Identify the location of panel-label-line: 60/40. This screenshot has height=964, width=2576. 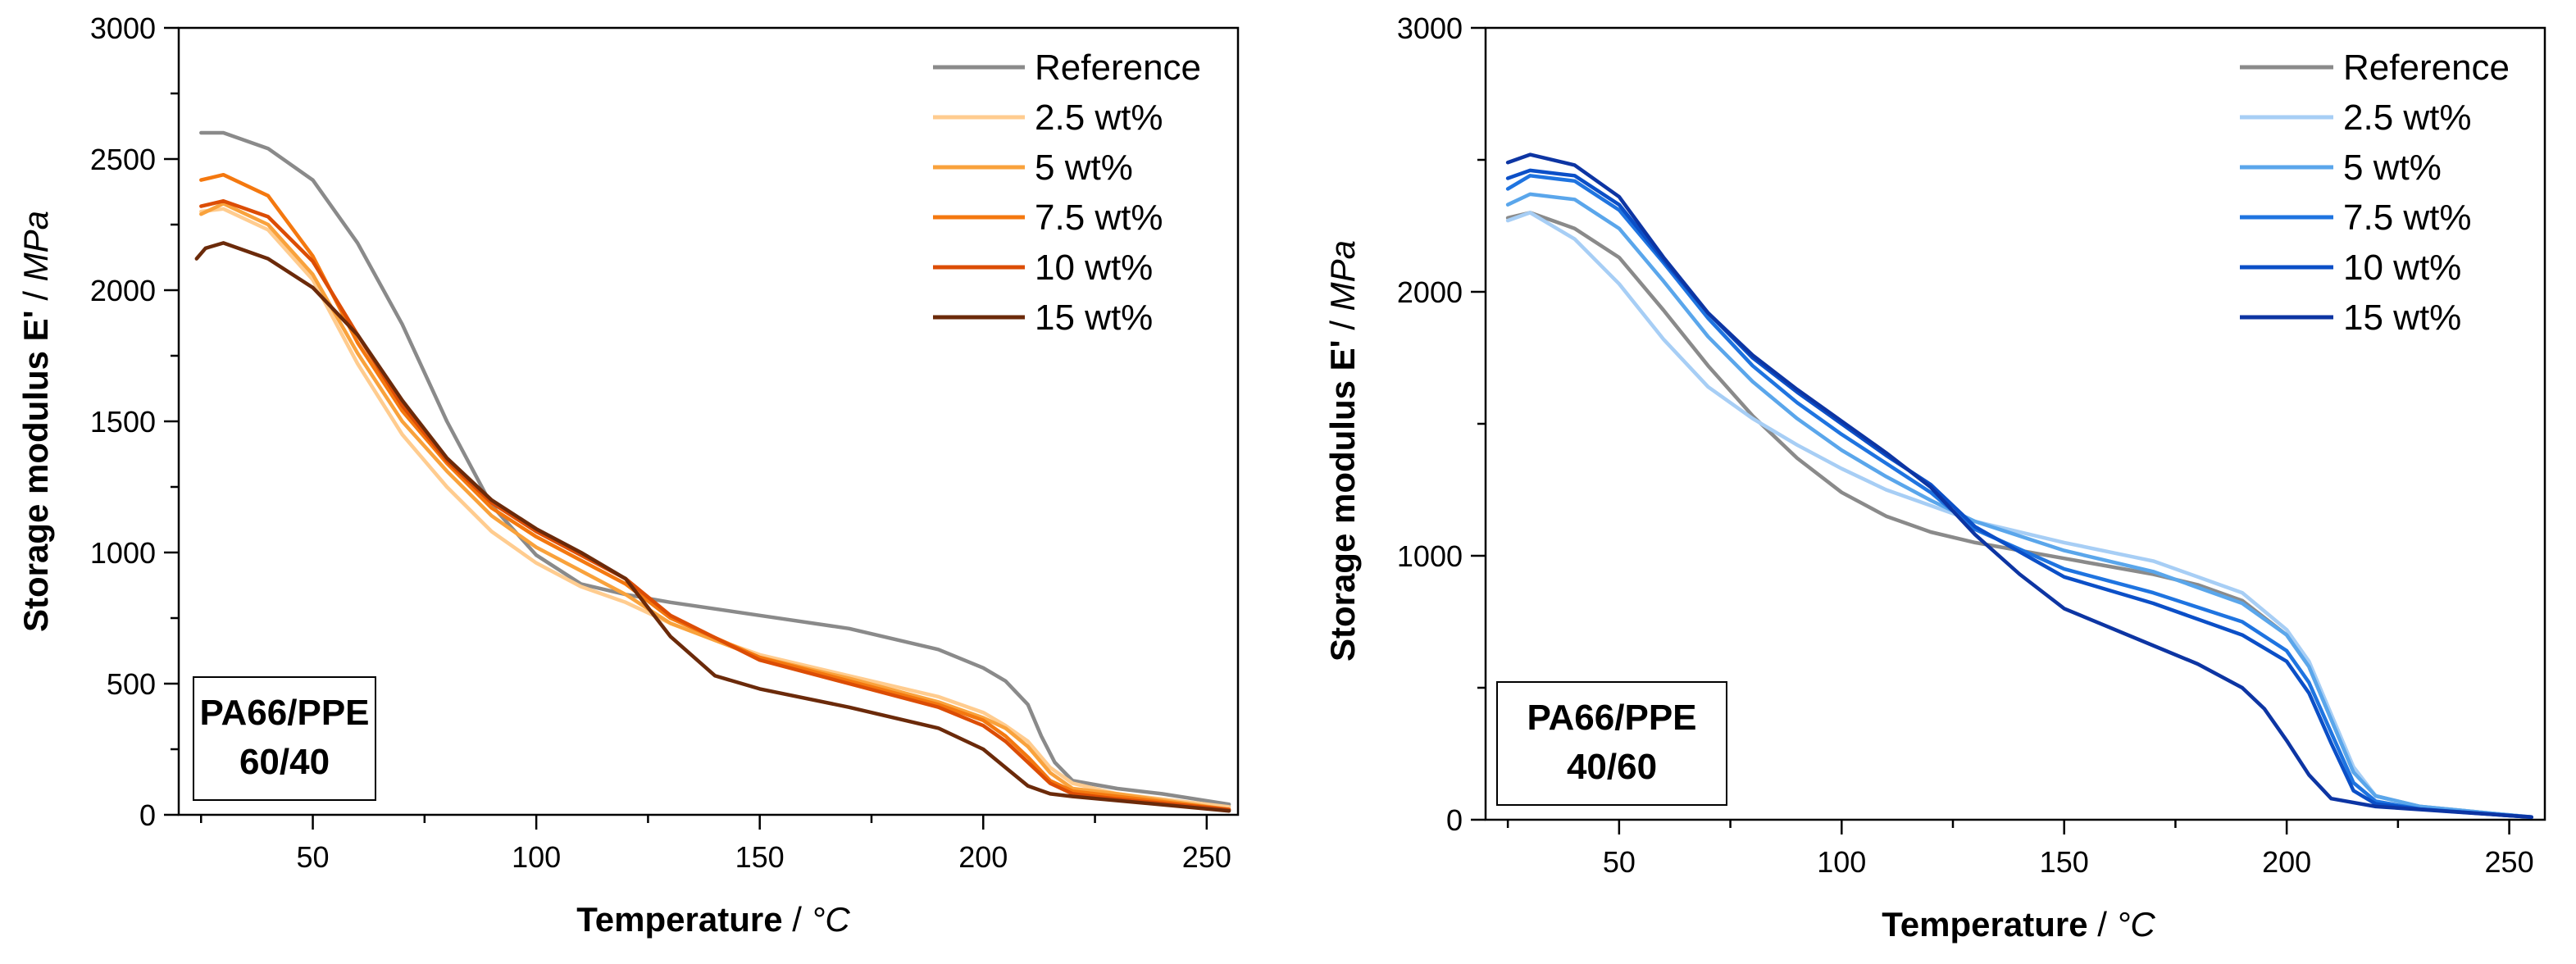
(285, 762).